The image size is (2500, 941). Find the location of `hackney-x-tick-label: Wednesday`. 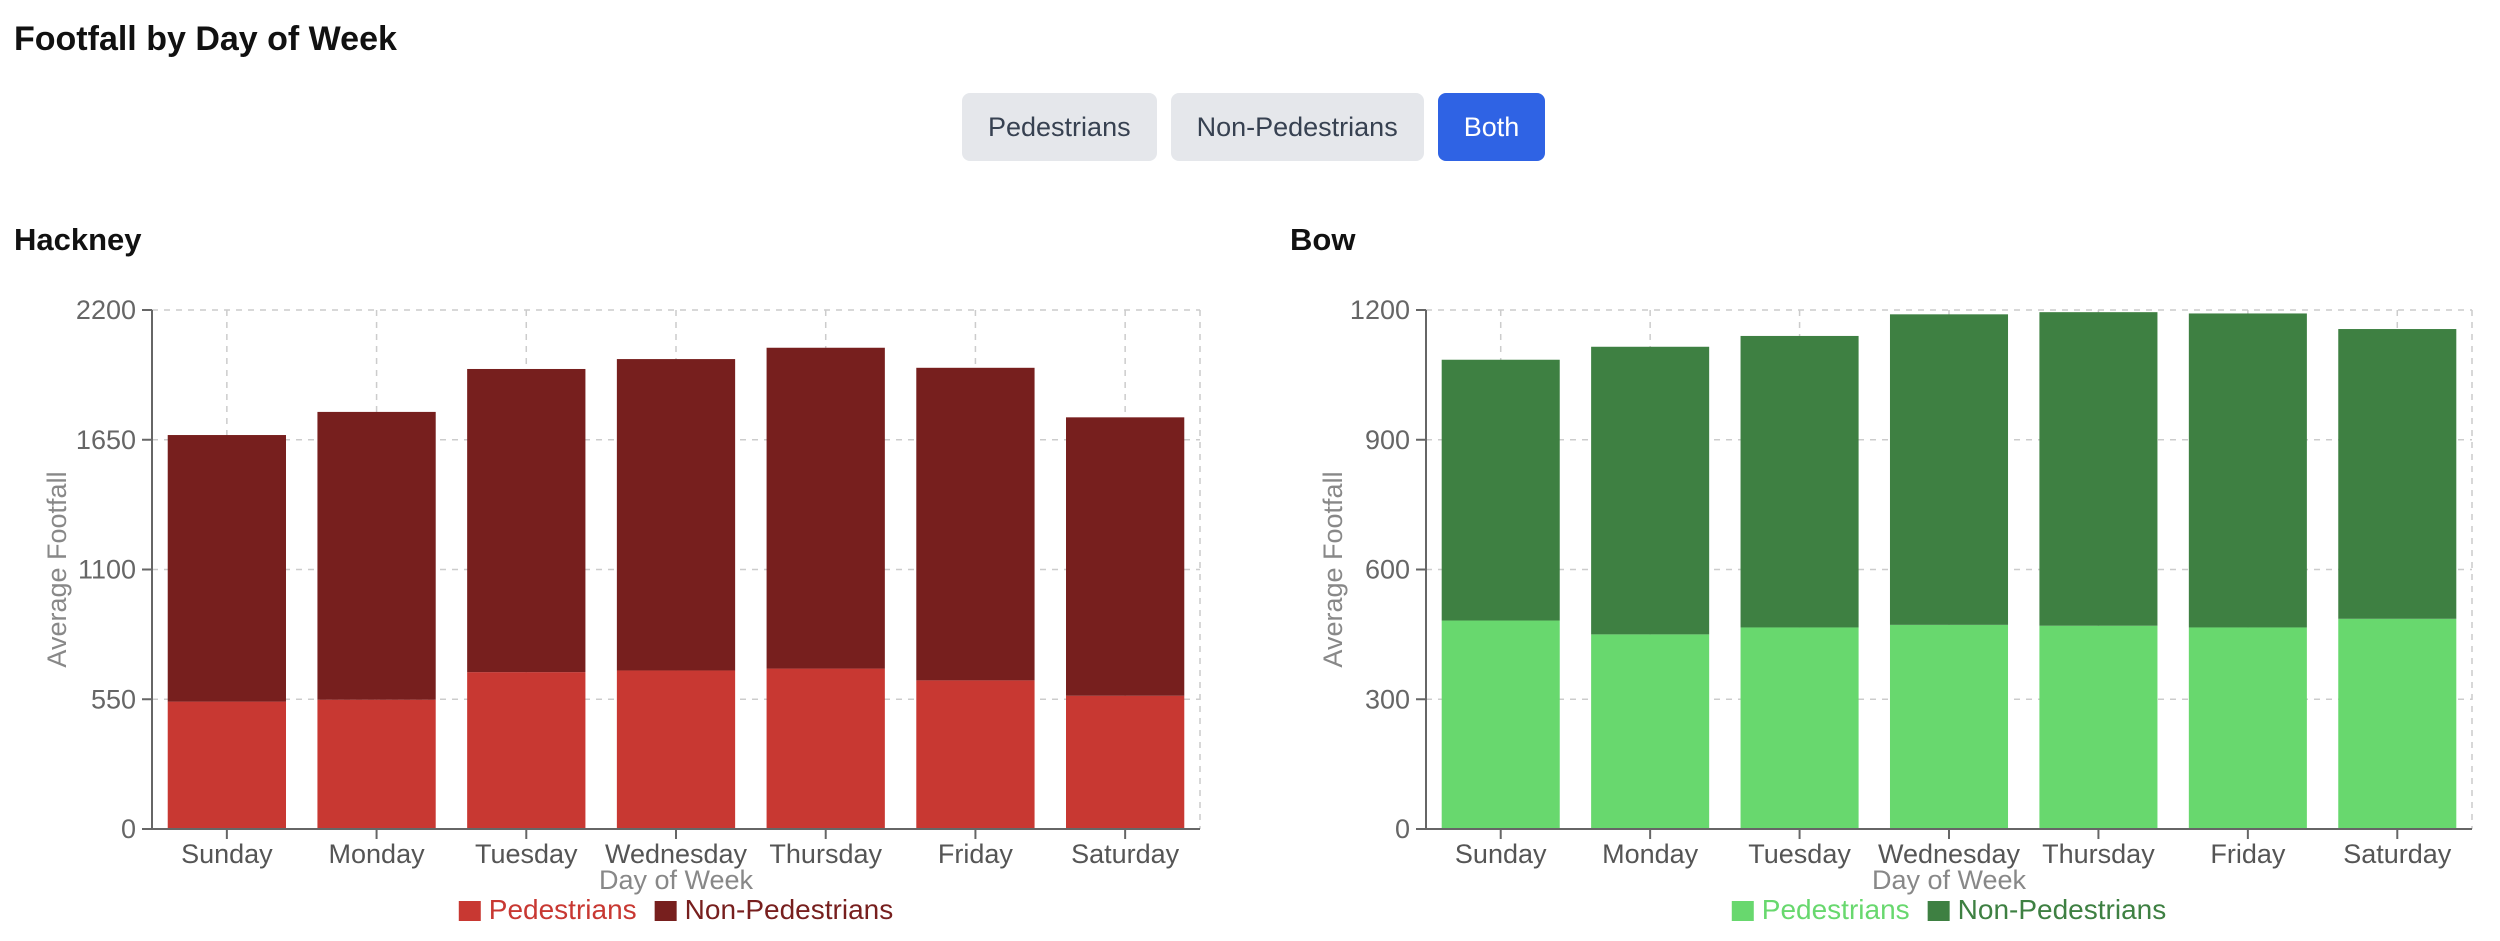

hackney-x-tick-label: Wednesday is located at coordinates (676, 854).